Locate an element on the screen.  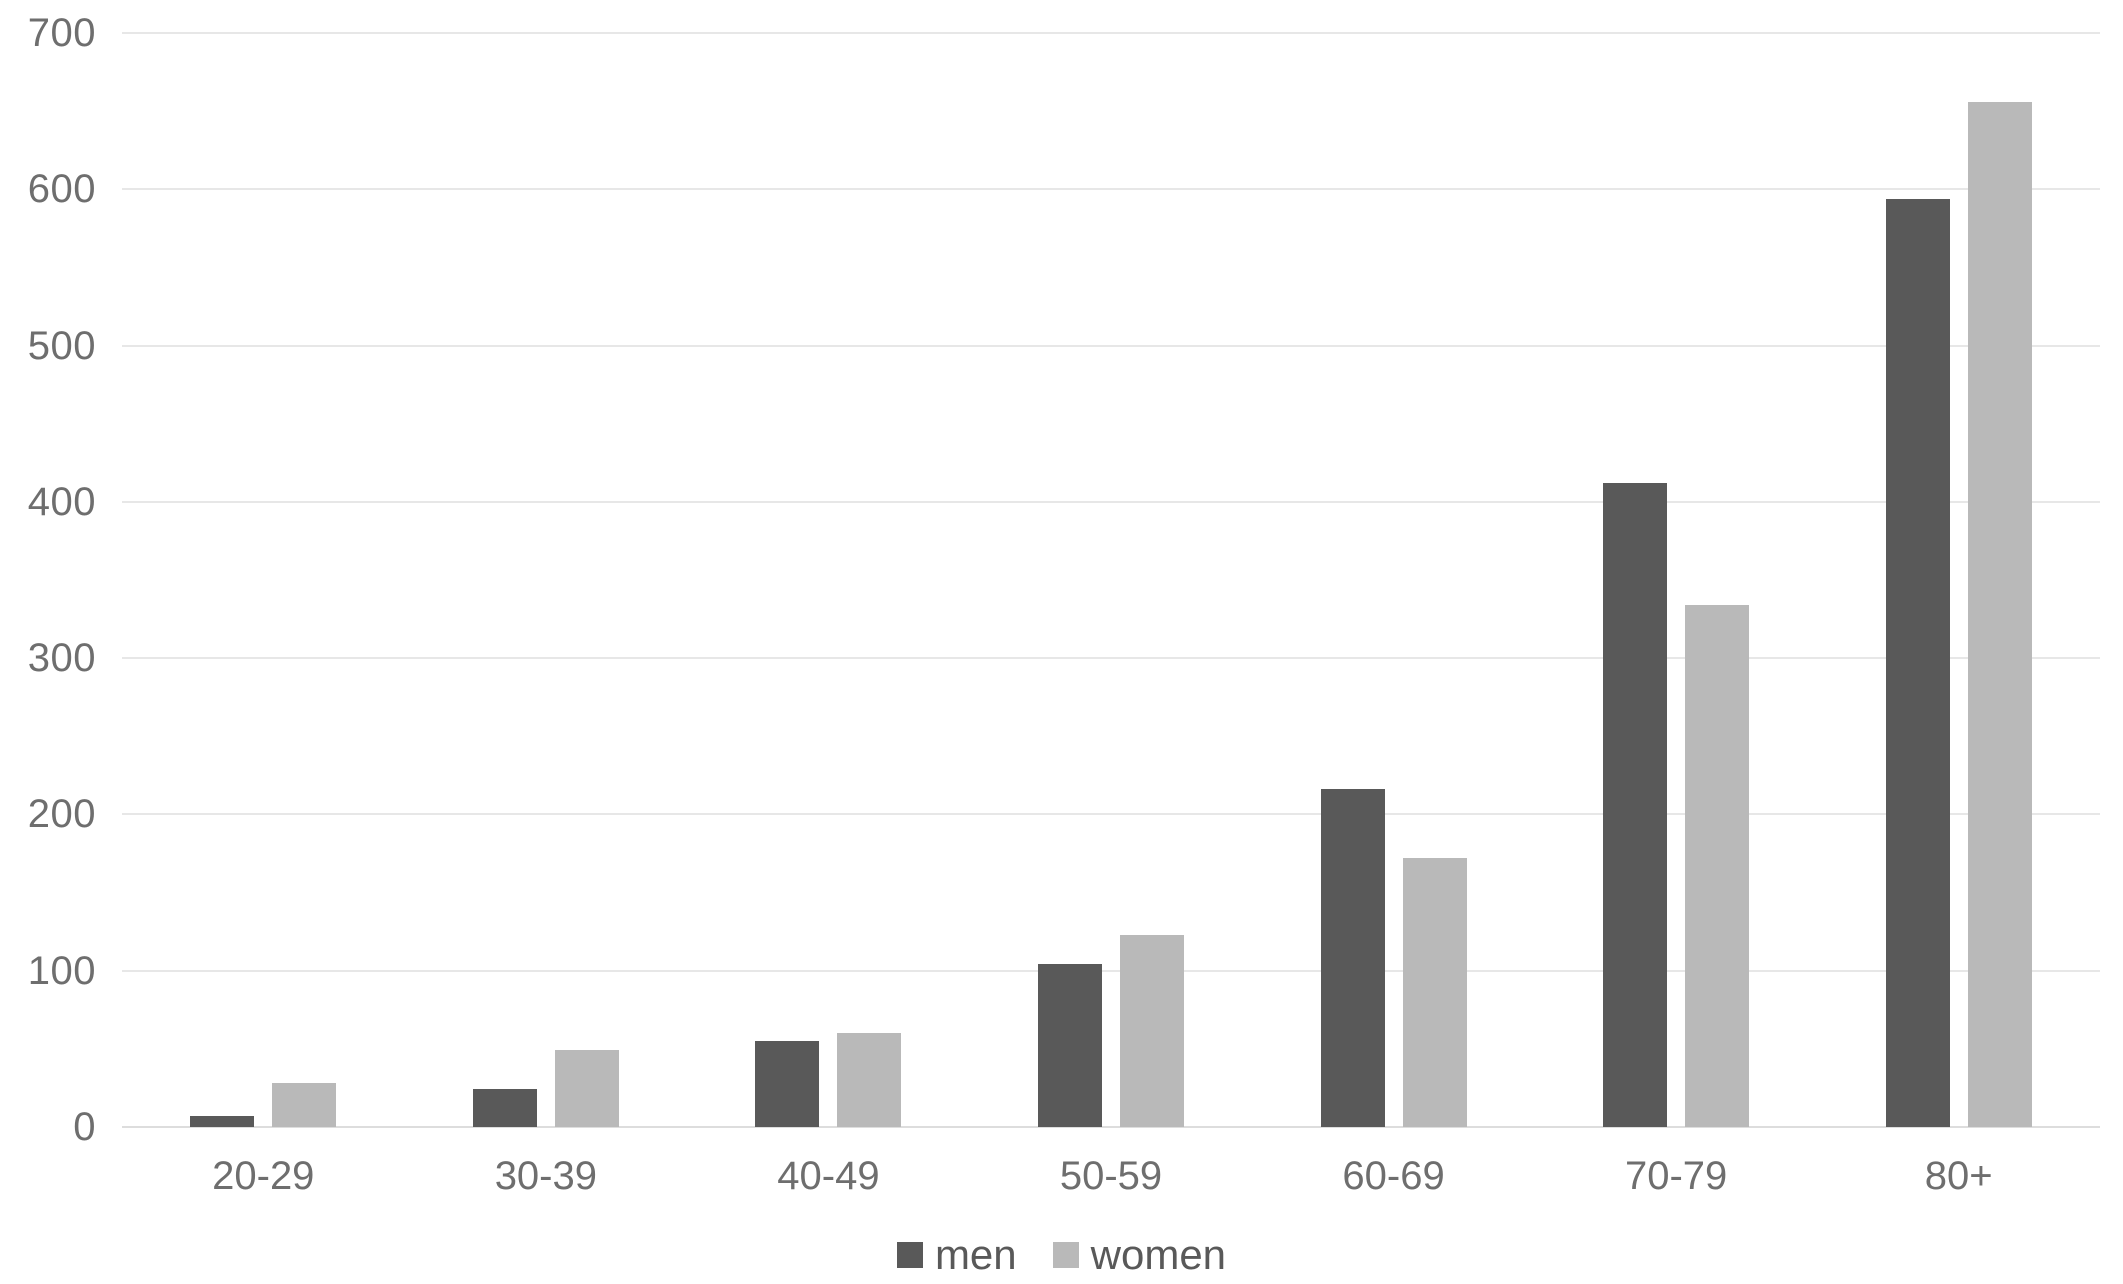
legend: men women is located at coordinates (1061, 1255).